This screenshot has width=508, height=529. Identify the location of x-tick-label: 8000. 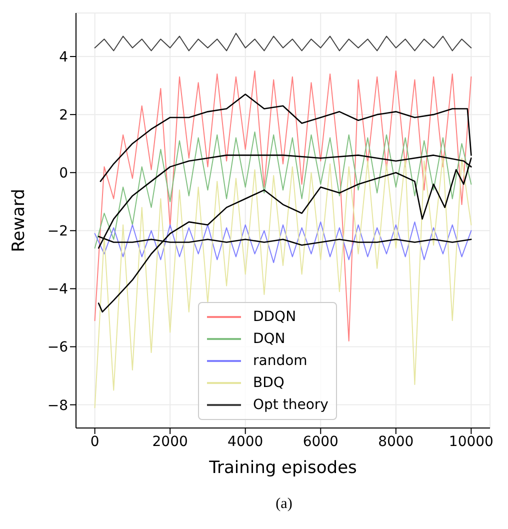
(396, 442).